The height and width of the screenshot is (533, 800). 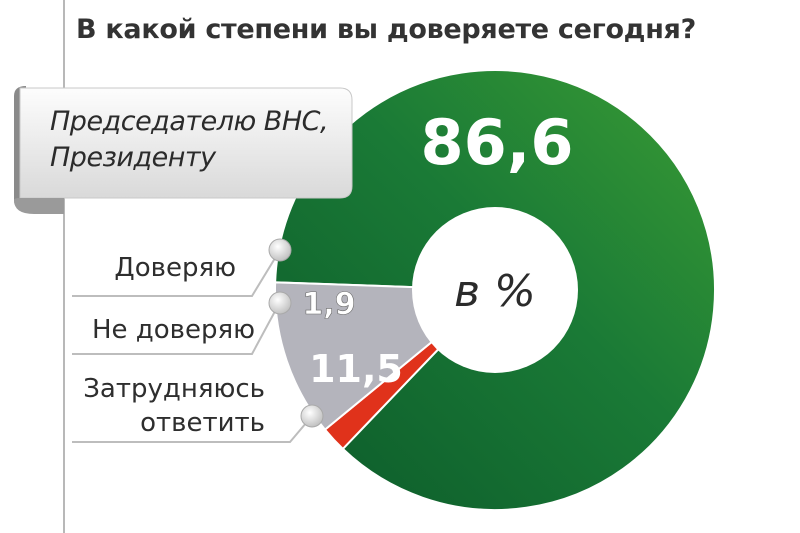 I want to click on left-vertical-rule, so click(x=64, y=266).